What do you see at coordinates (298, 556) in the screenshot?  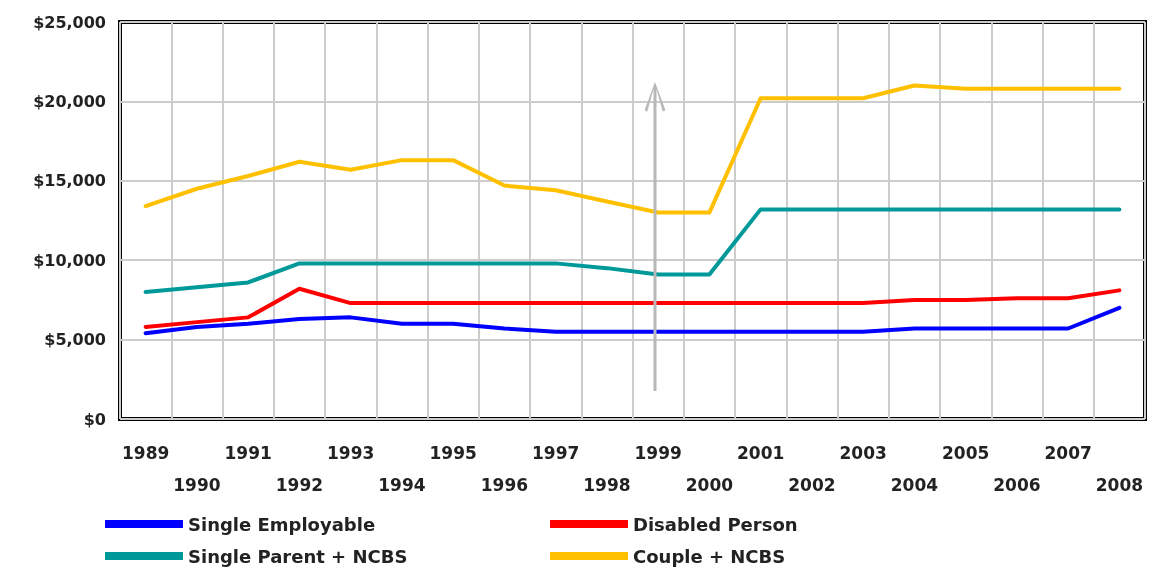 I see `legend-label: Single Parent + NCBS` at bounding box center [298, 556].